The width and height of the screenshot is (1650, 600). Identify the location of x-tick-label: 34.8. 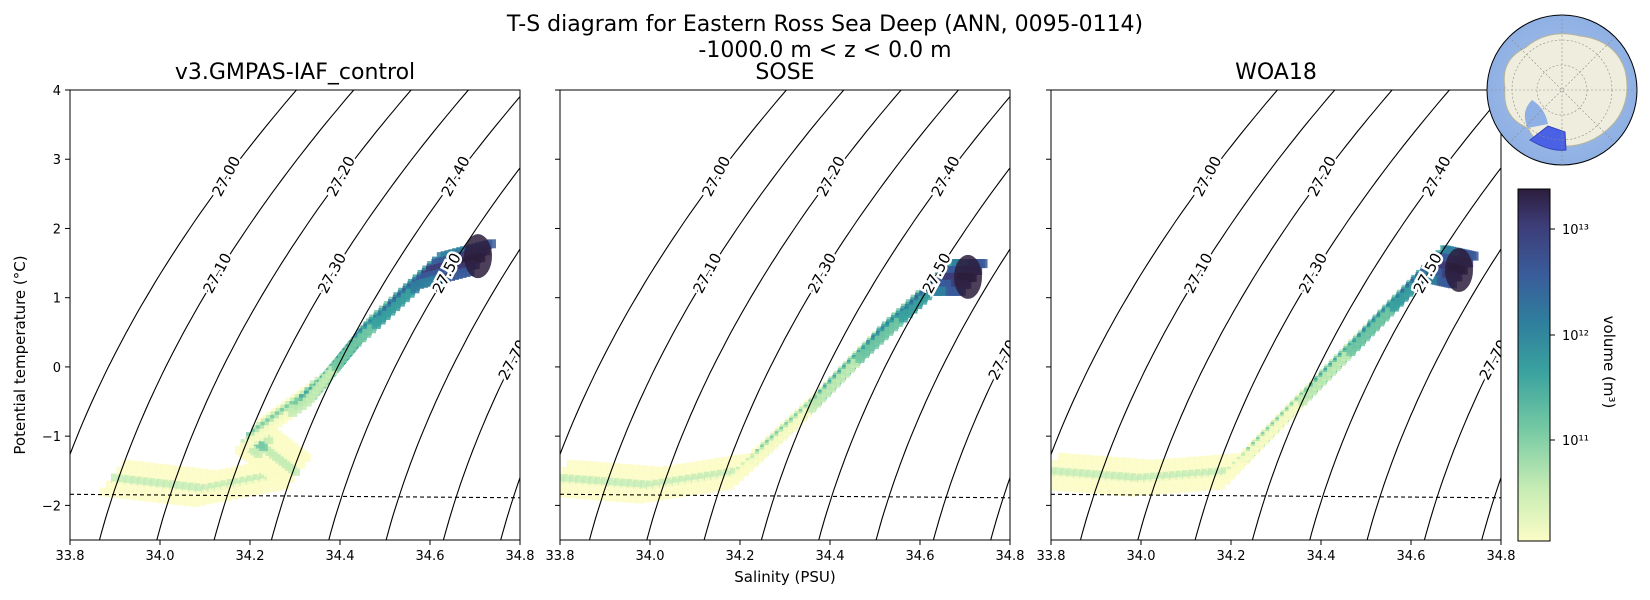
(1501, 556).